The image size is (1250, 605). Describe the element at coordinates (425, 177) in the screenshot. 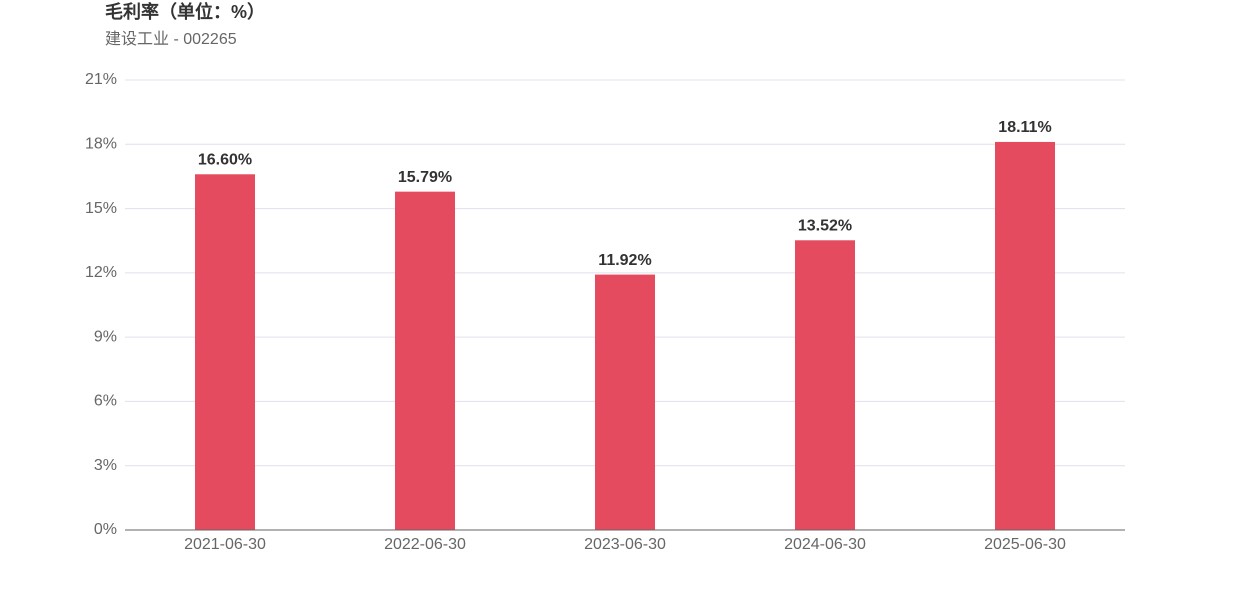

I see `value-label: 15.79%` at that location.